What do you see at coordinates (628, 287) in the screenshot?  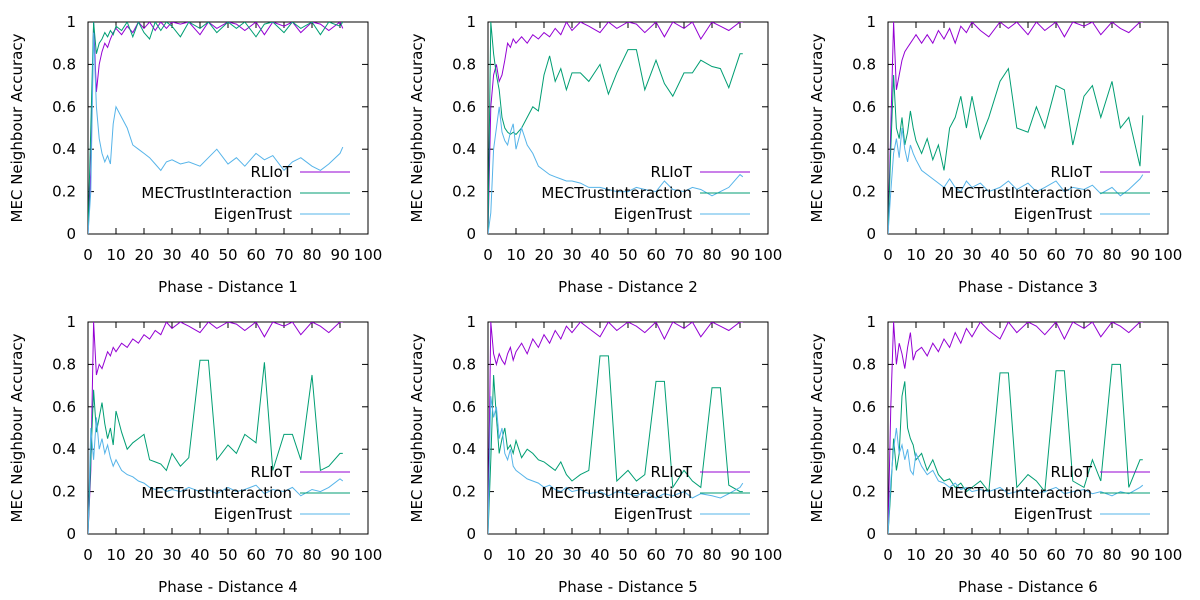 I see `x-axis-title: Phase - Distance 2` at bounding box center [628, 287].